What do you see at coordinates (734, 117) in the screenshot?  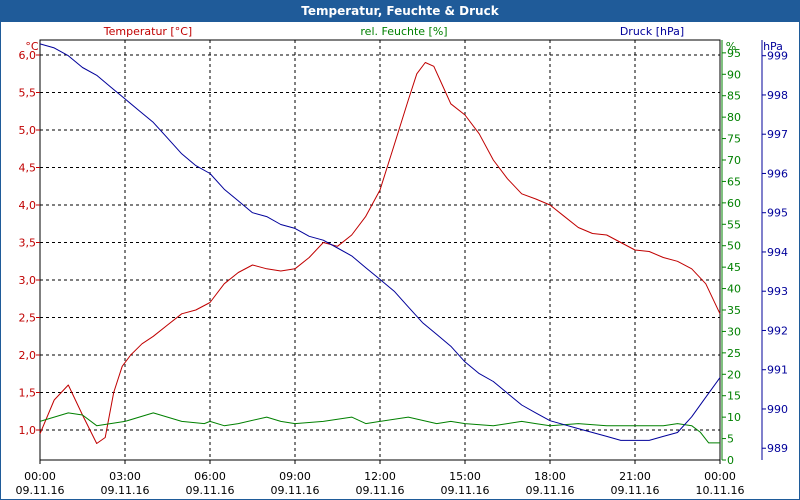 I see `humidity-tick-label: 80` at bounding box center [734, 117].